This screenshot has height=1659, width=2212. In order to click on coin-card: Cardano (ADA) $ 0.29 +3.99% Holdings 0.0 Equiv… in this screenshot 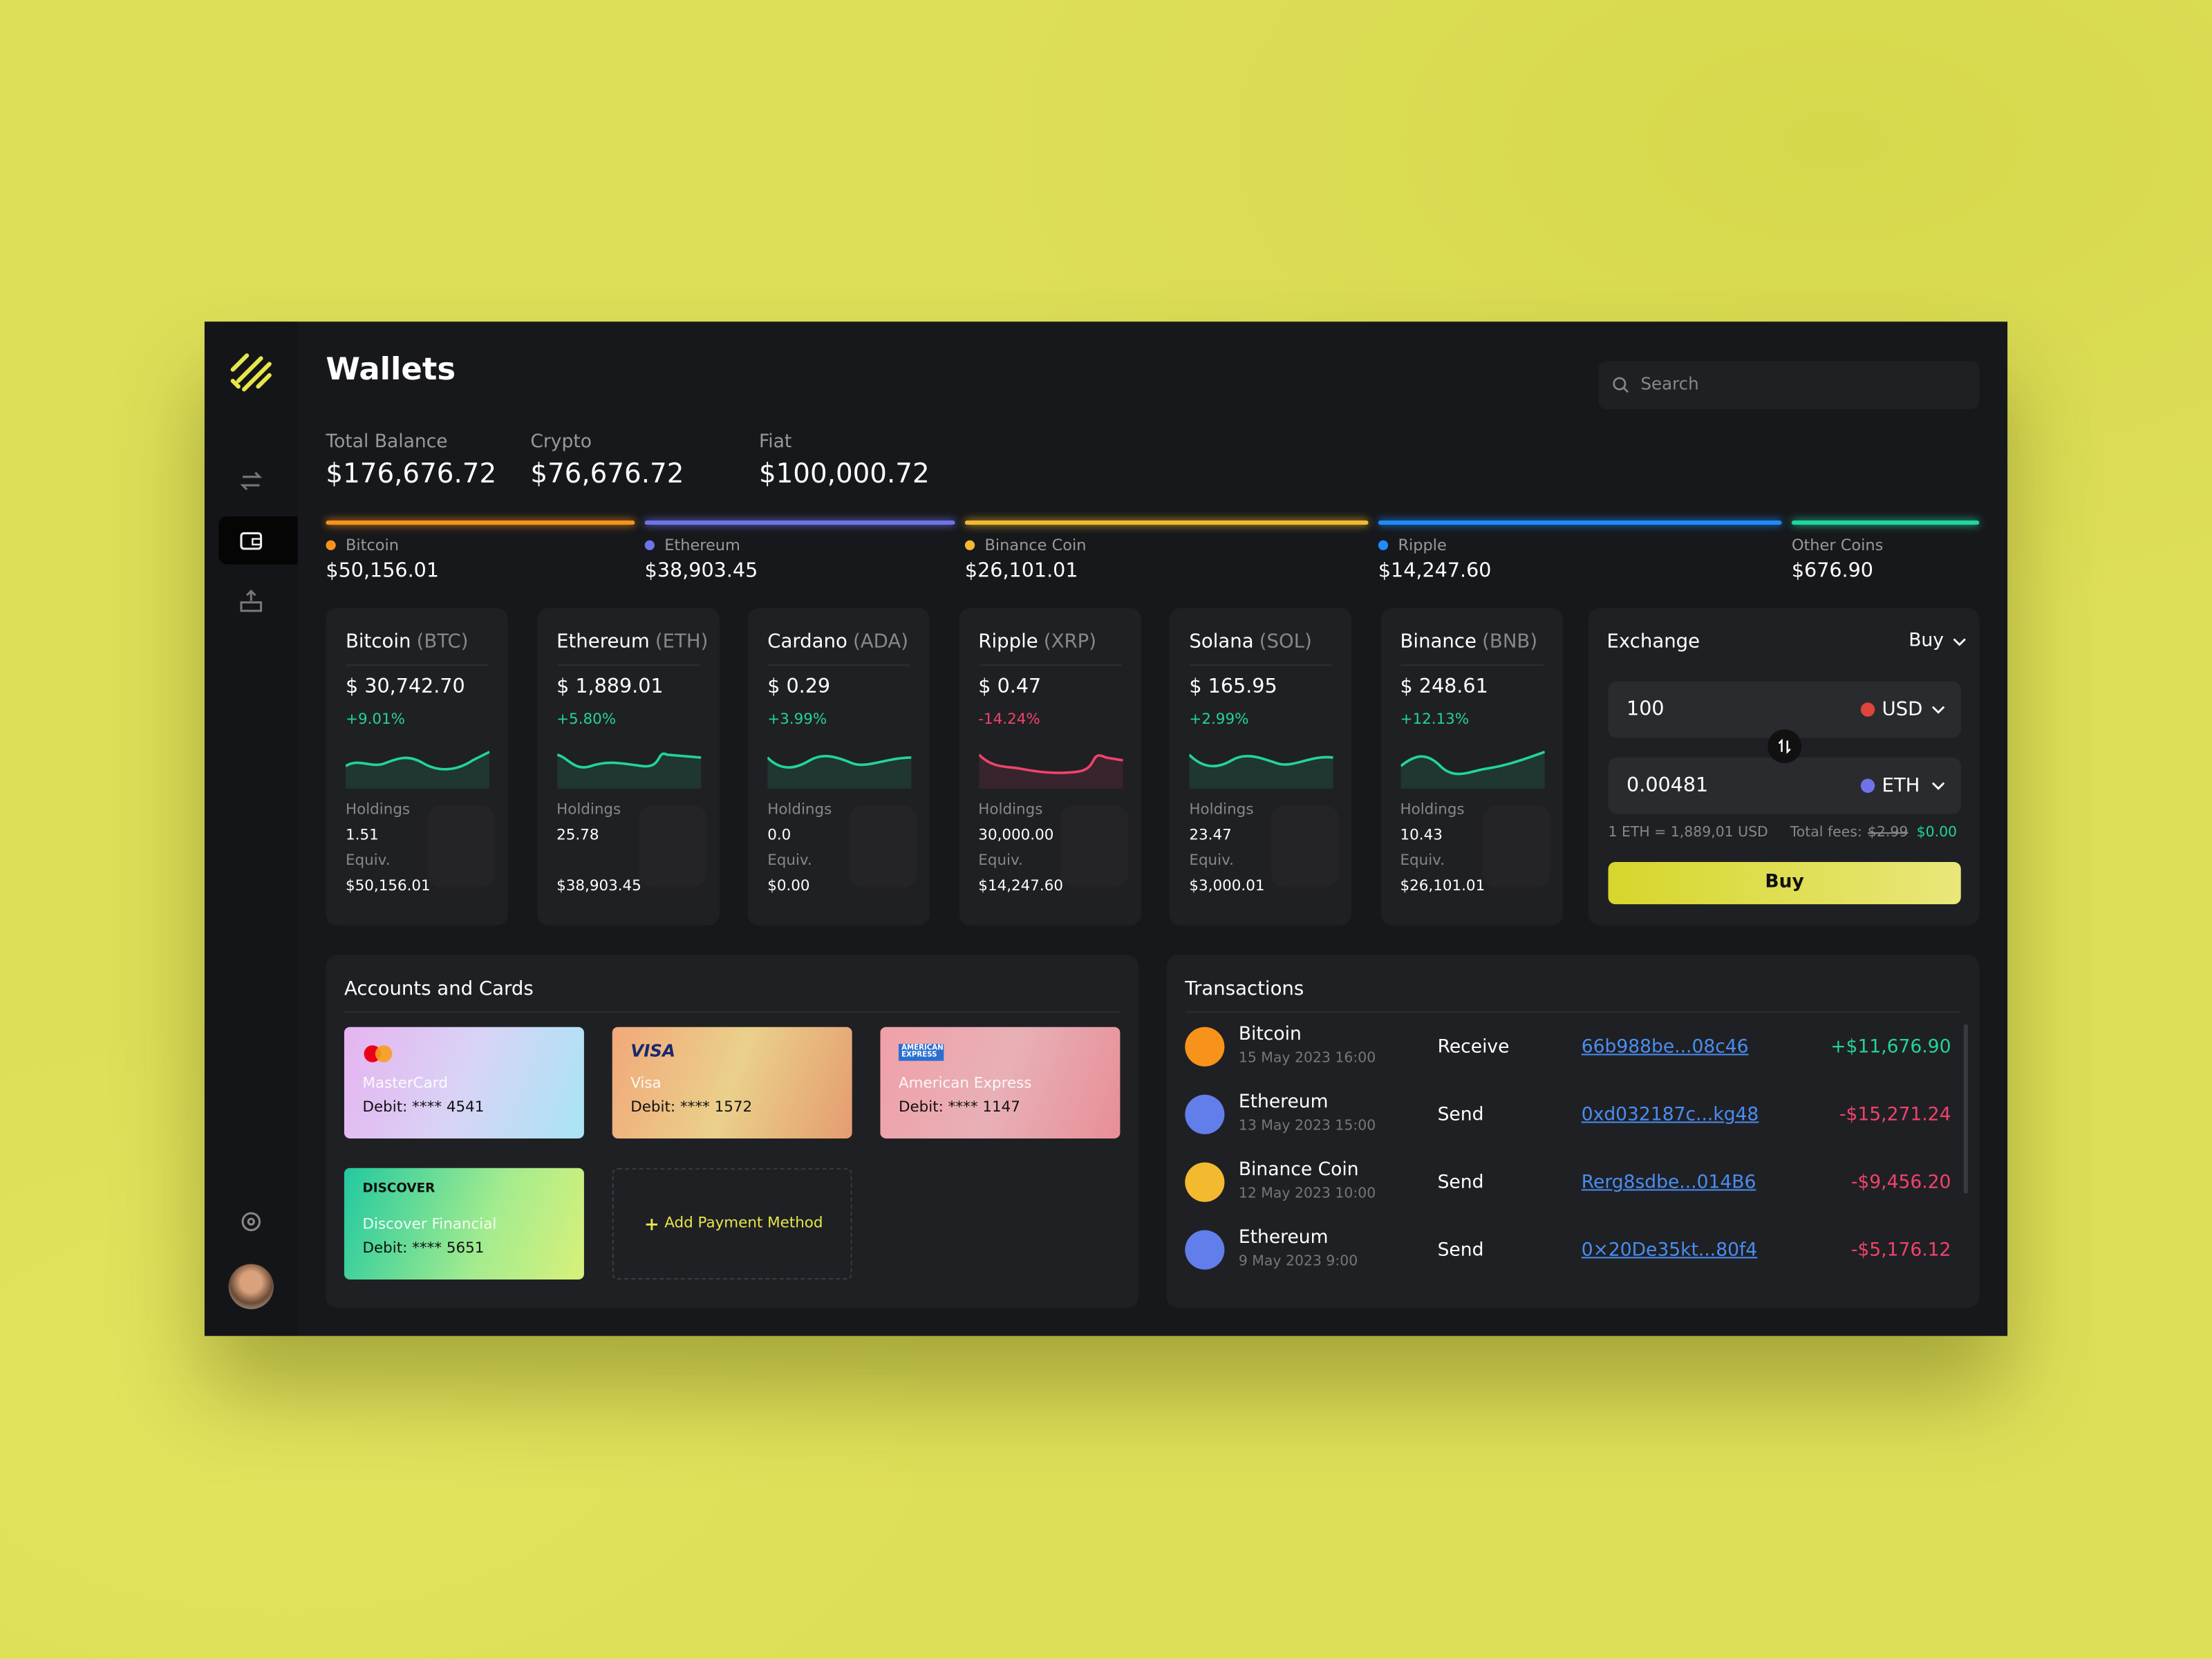, I will do `click(838, 767)`.